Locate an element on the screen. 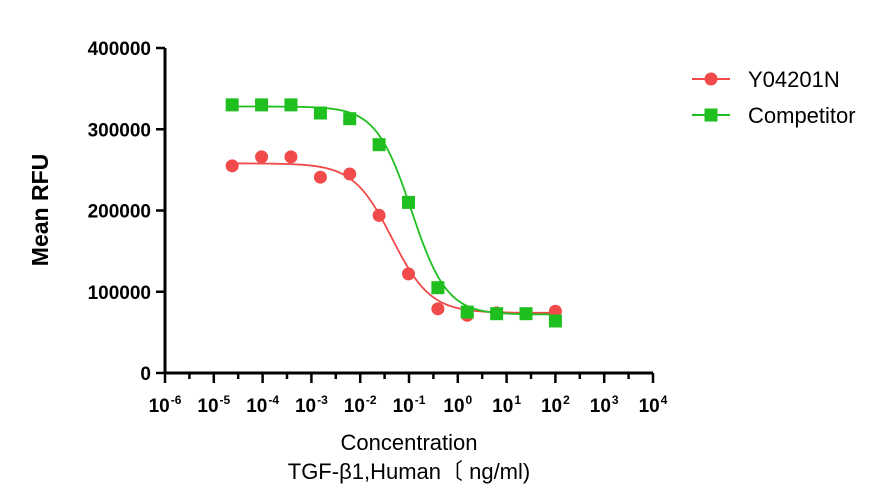 The image size is (893, 502). x-tick-label: 10¹ is located at coordinates (506, 405).